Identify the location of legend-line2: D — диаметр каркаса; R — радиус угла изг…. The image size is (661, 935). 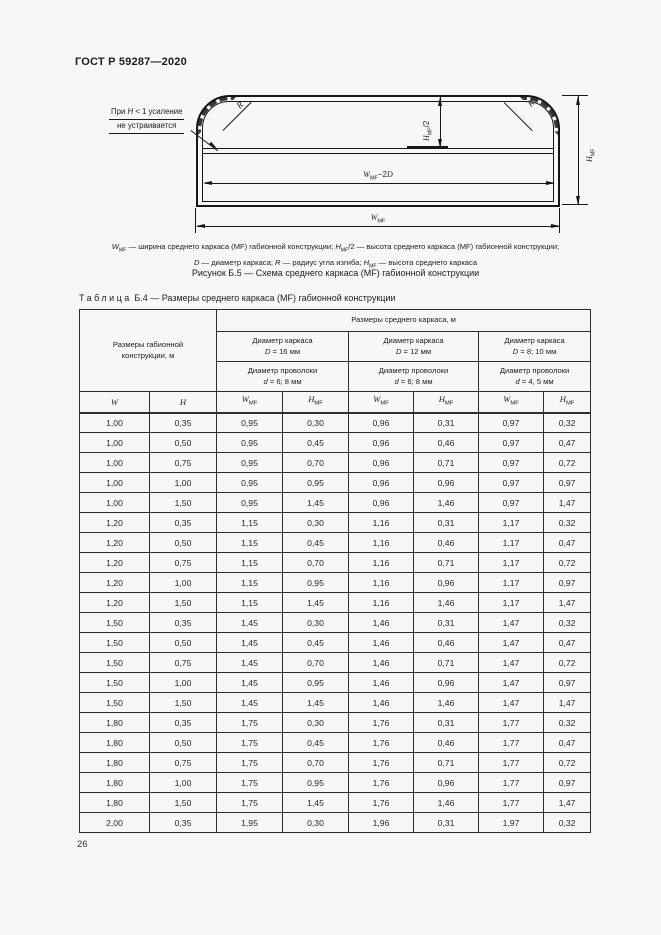
(335, 264).